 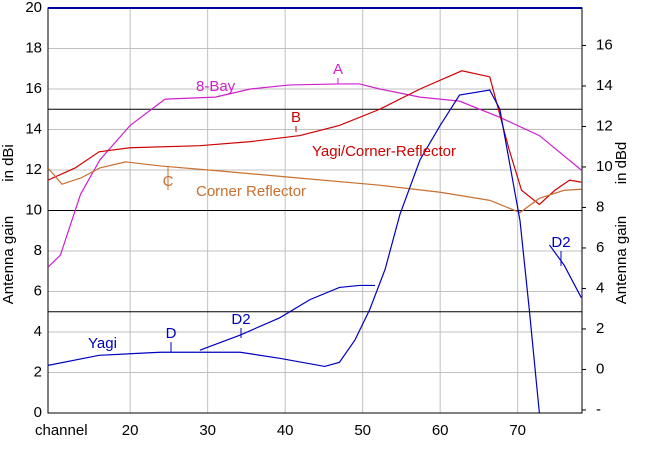 What do you see at coordinates (33, 88) in the screenshot?
I see `y-tick-label: 16` at bounding box center [33, 88].